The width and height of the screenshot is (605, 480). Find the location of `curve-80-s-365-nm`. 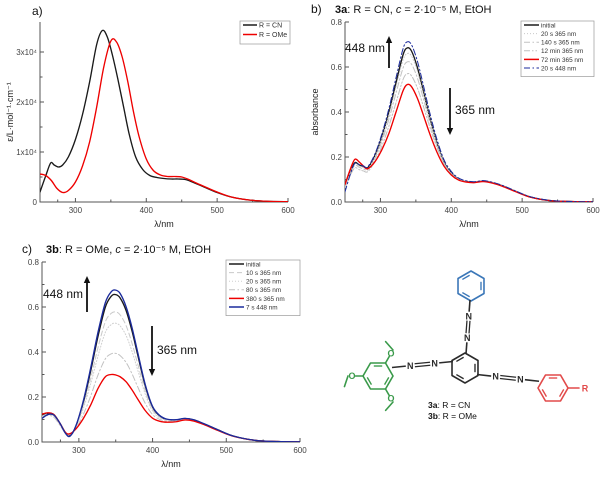

curve-80-s-365-nm is located at coordinates (171, 397).